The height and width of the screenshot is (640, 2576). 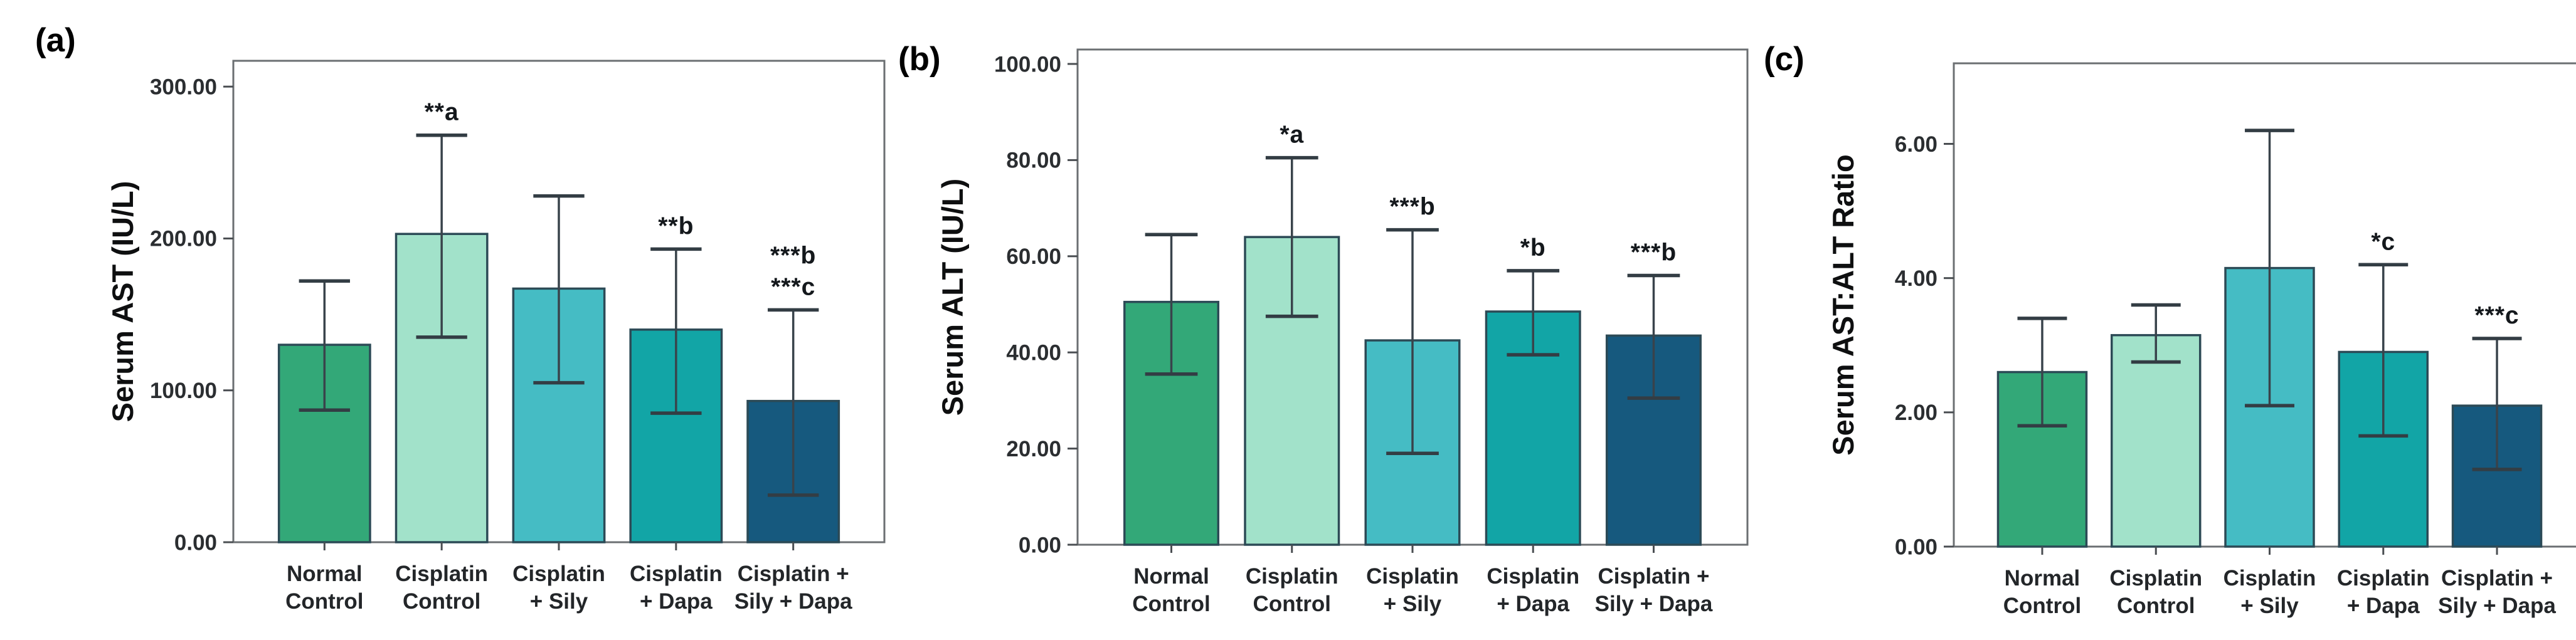 What do you see at coordinates (1916, 278) in the screenshot?
I see `y-tick-label: 4.00` at bounding box center [1916, 278].